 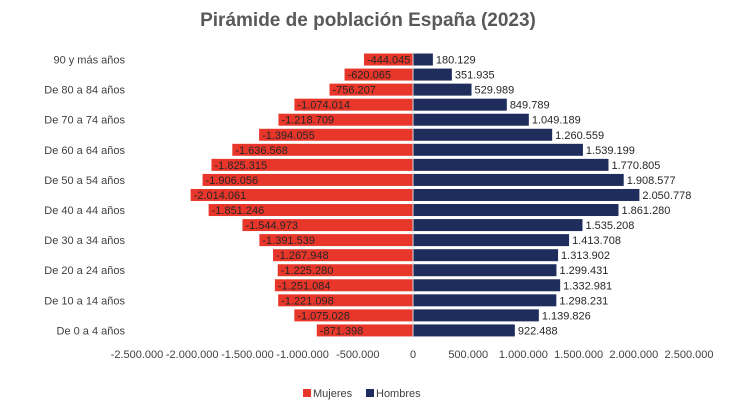 I want to click on data-label-mujeres-6: -1.391.539, so click(x=288, y=241).